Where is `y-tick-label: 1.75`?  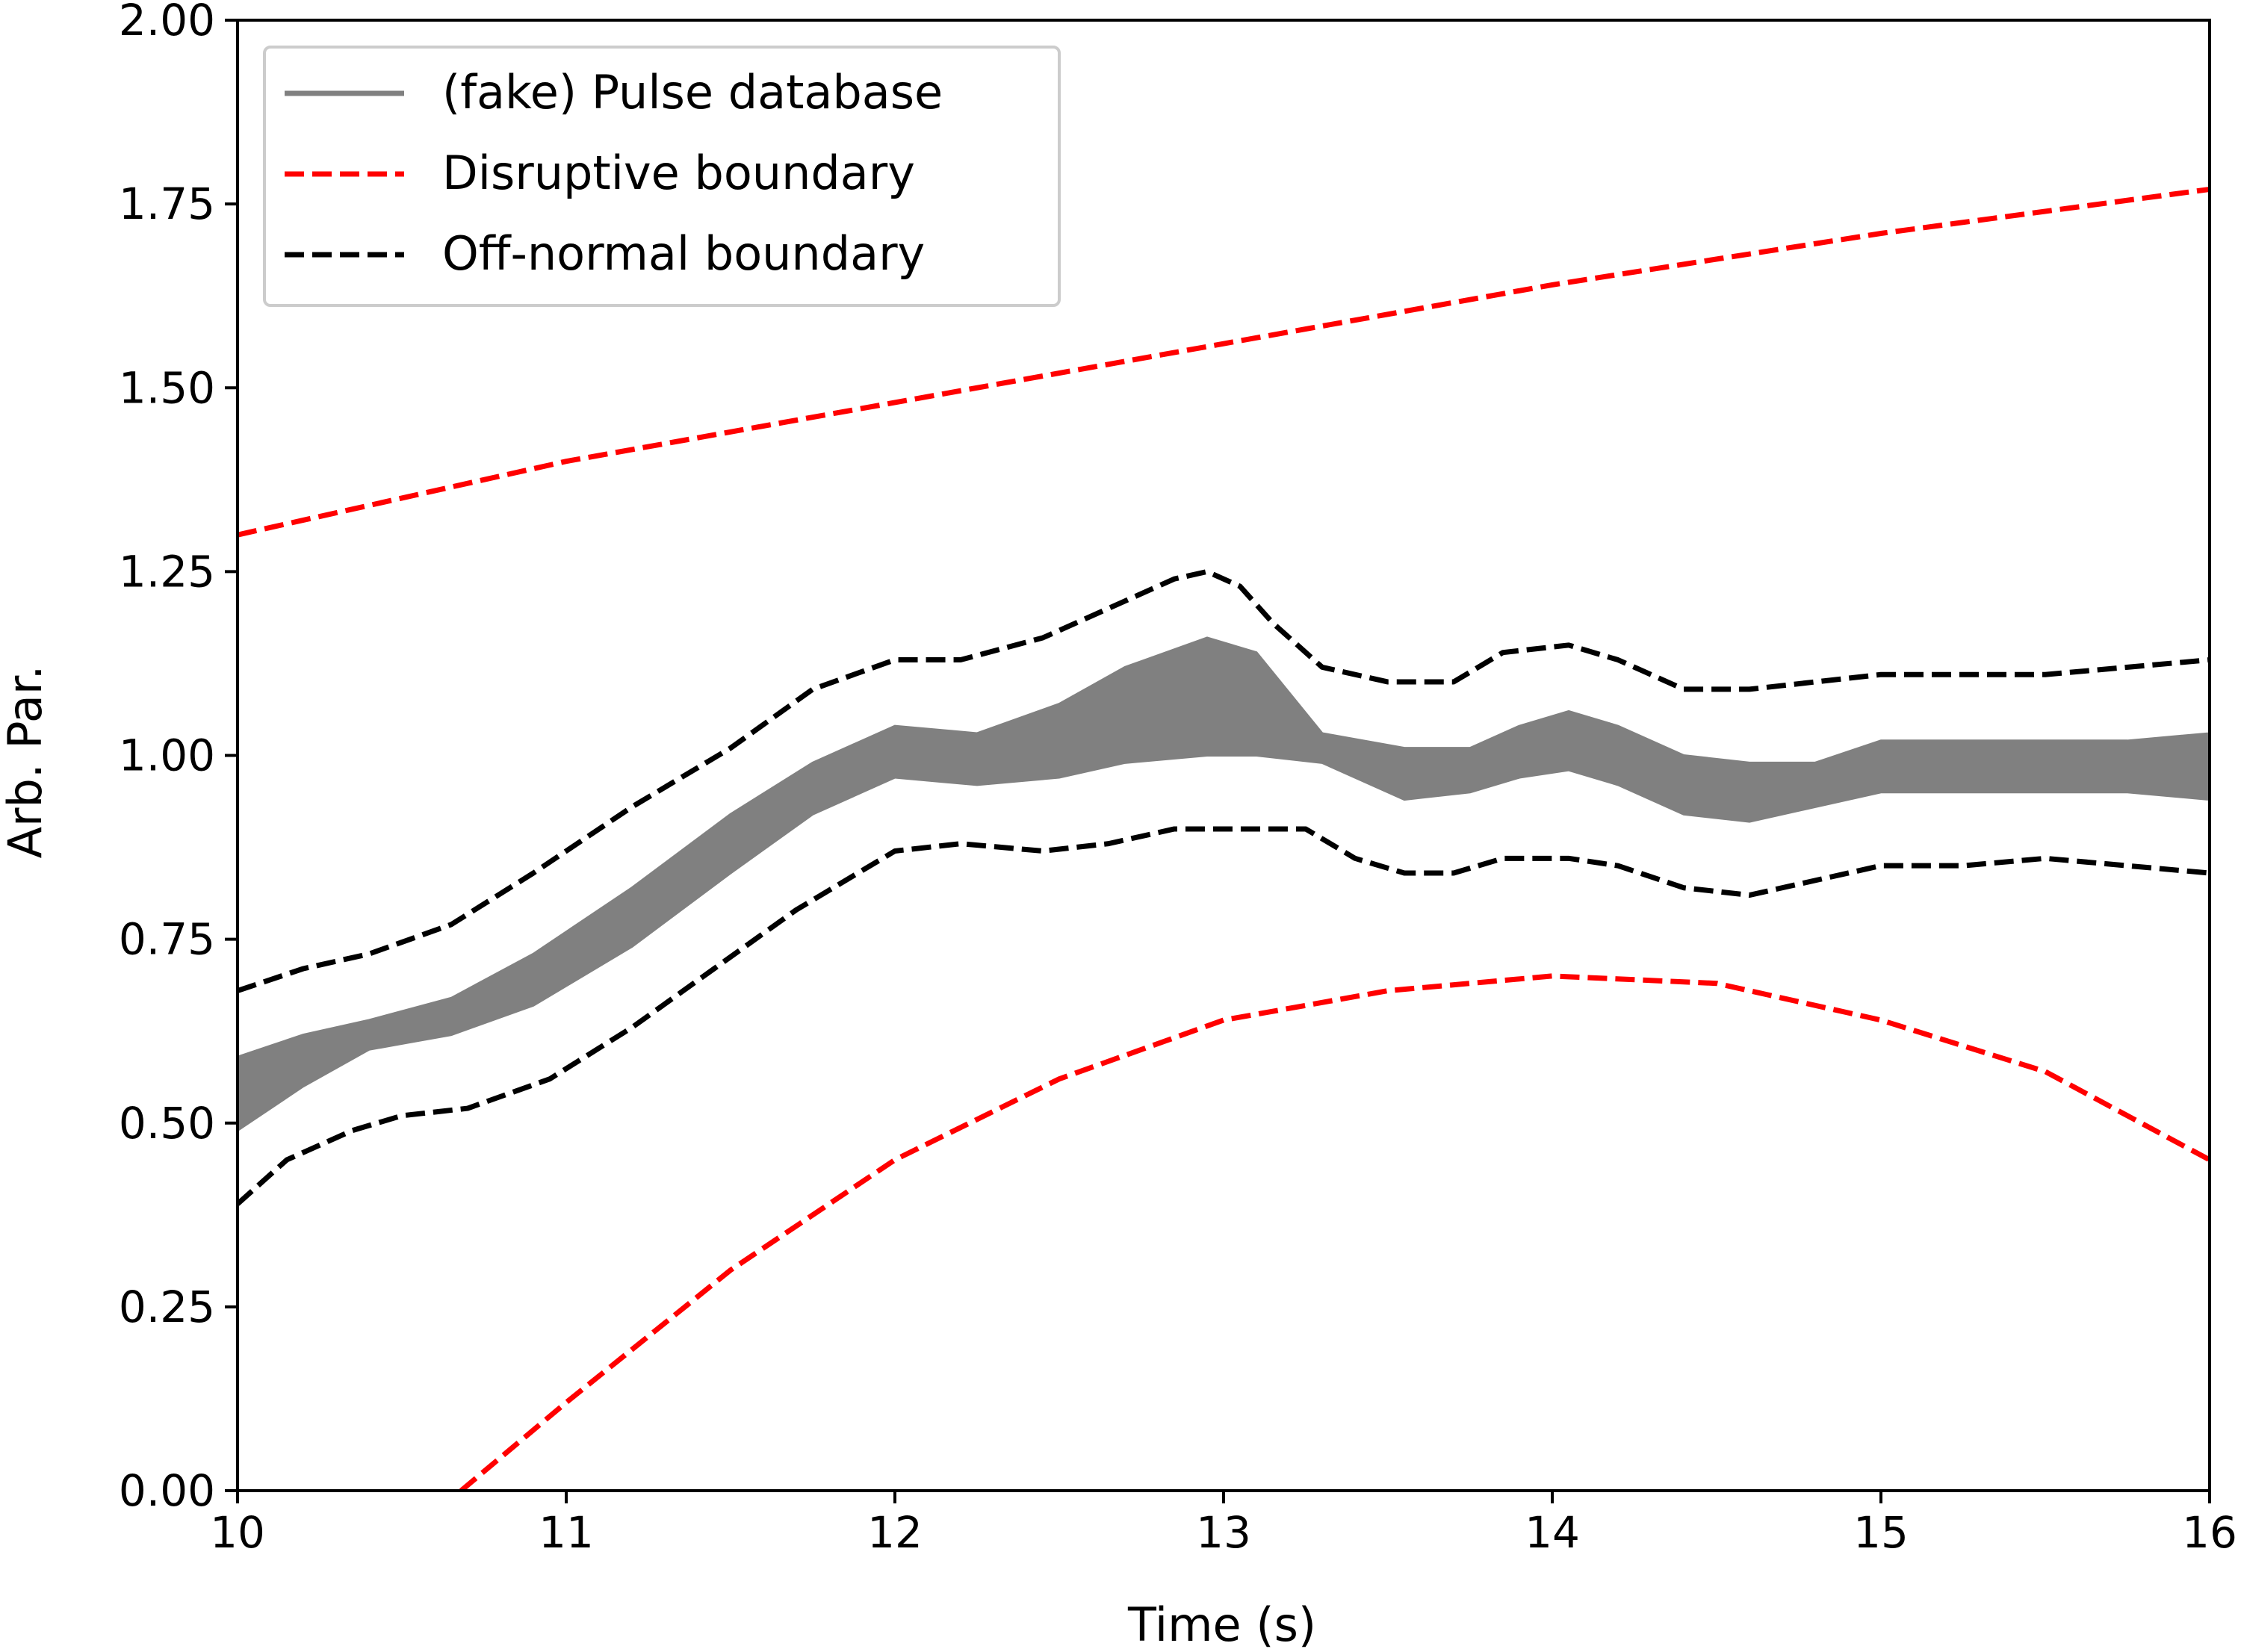
y-tick-label: 1.75 is located at coordinates (167, 203).